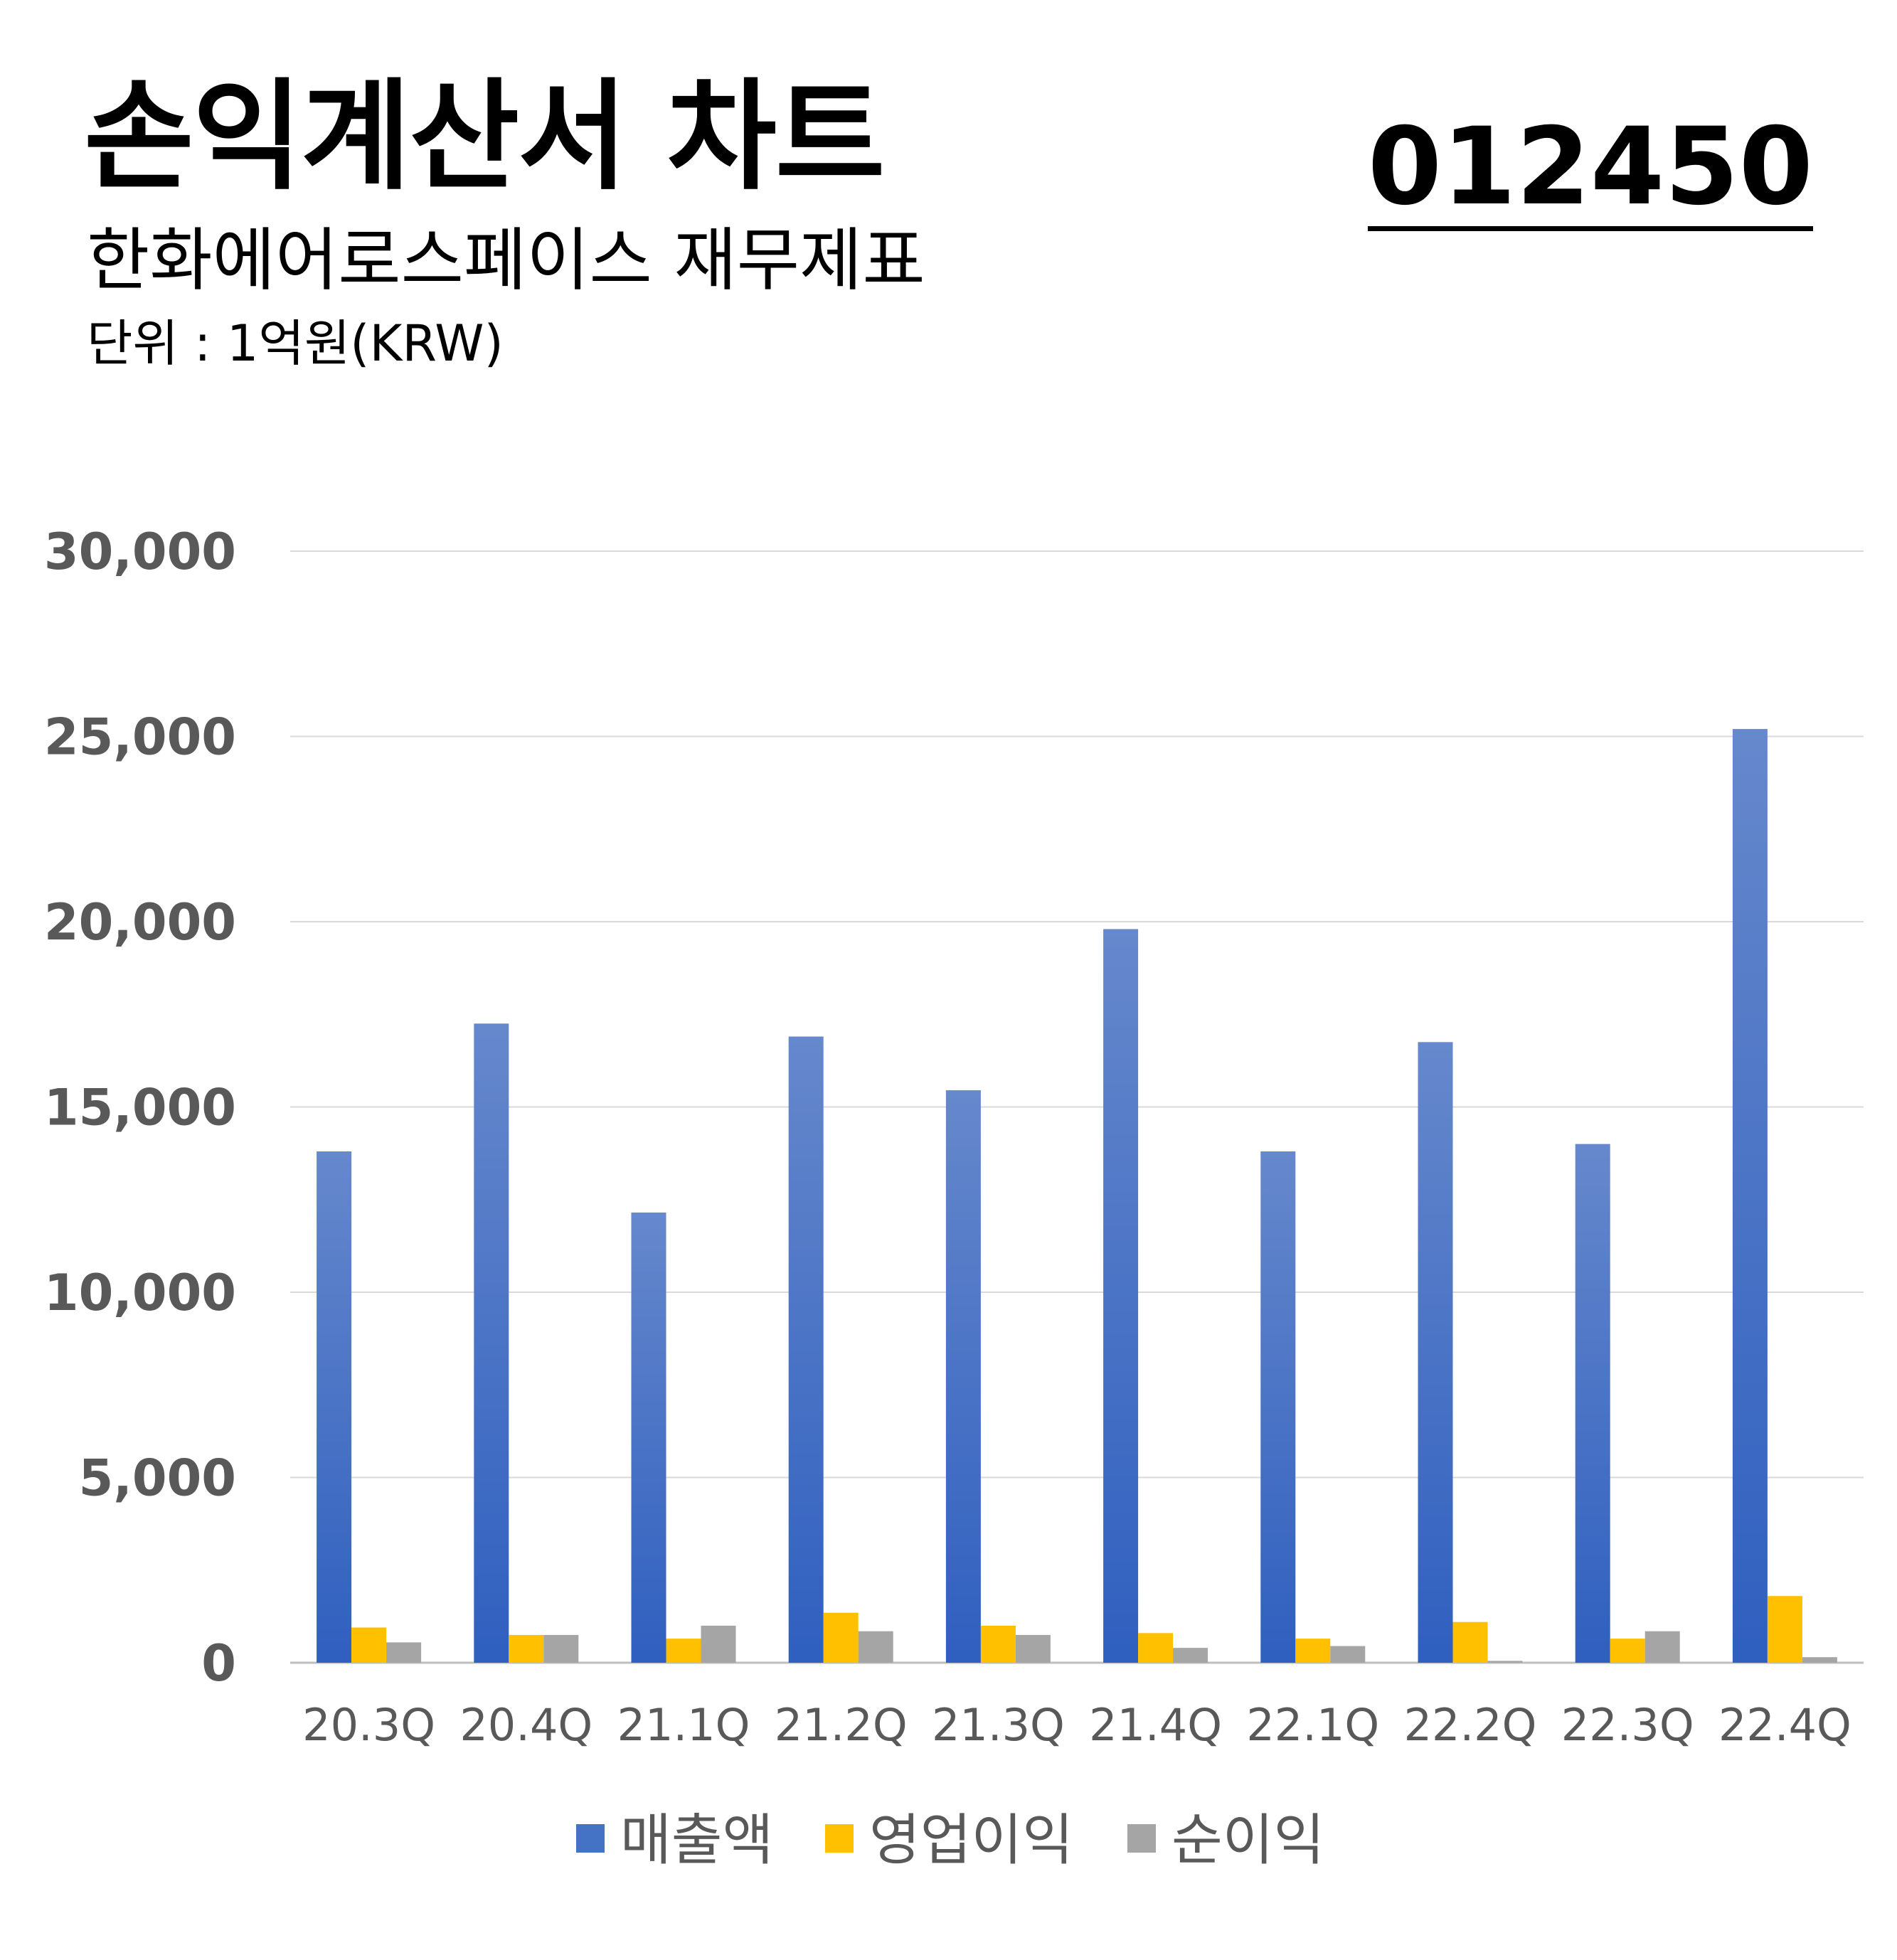 The height and width of the screenshot is (1960, 1897). Describe the element at coordinates (368, 1725) in the screenshot. I see `x-tick-label: 20.3Q` at that location.